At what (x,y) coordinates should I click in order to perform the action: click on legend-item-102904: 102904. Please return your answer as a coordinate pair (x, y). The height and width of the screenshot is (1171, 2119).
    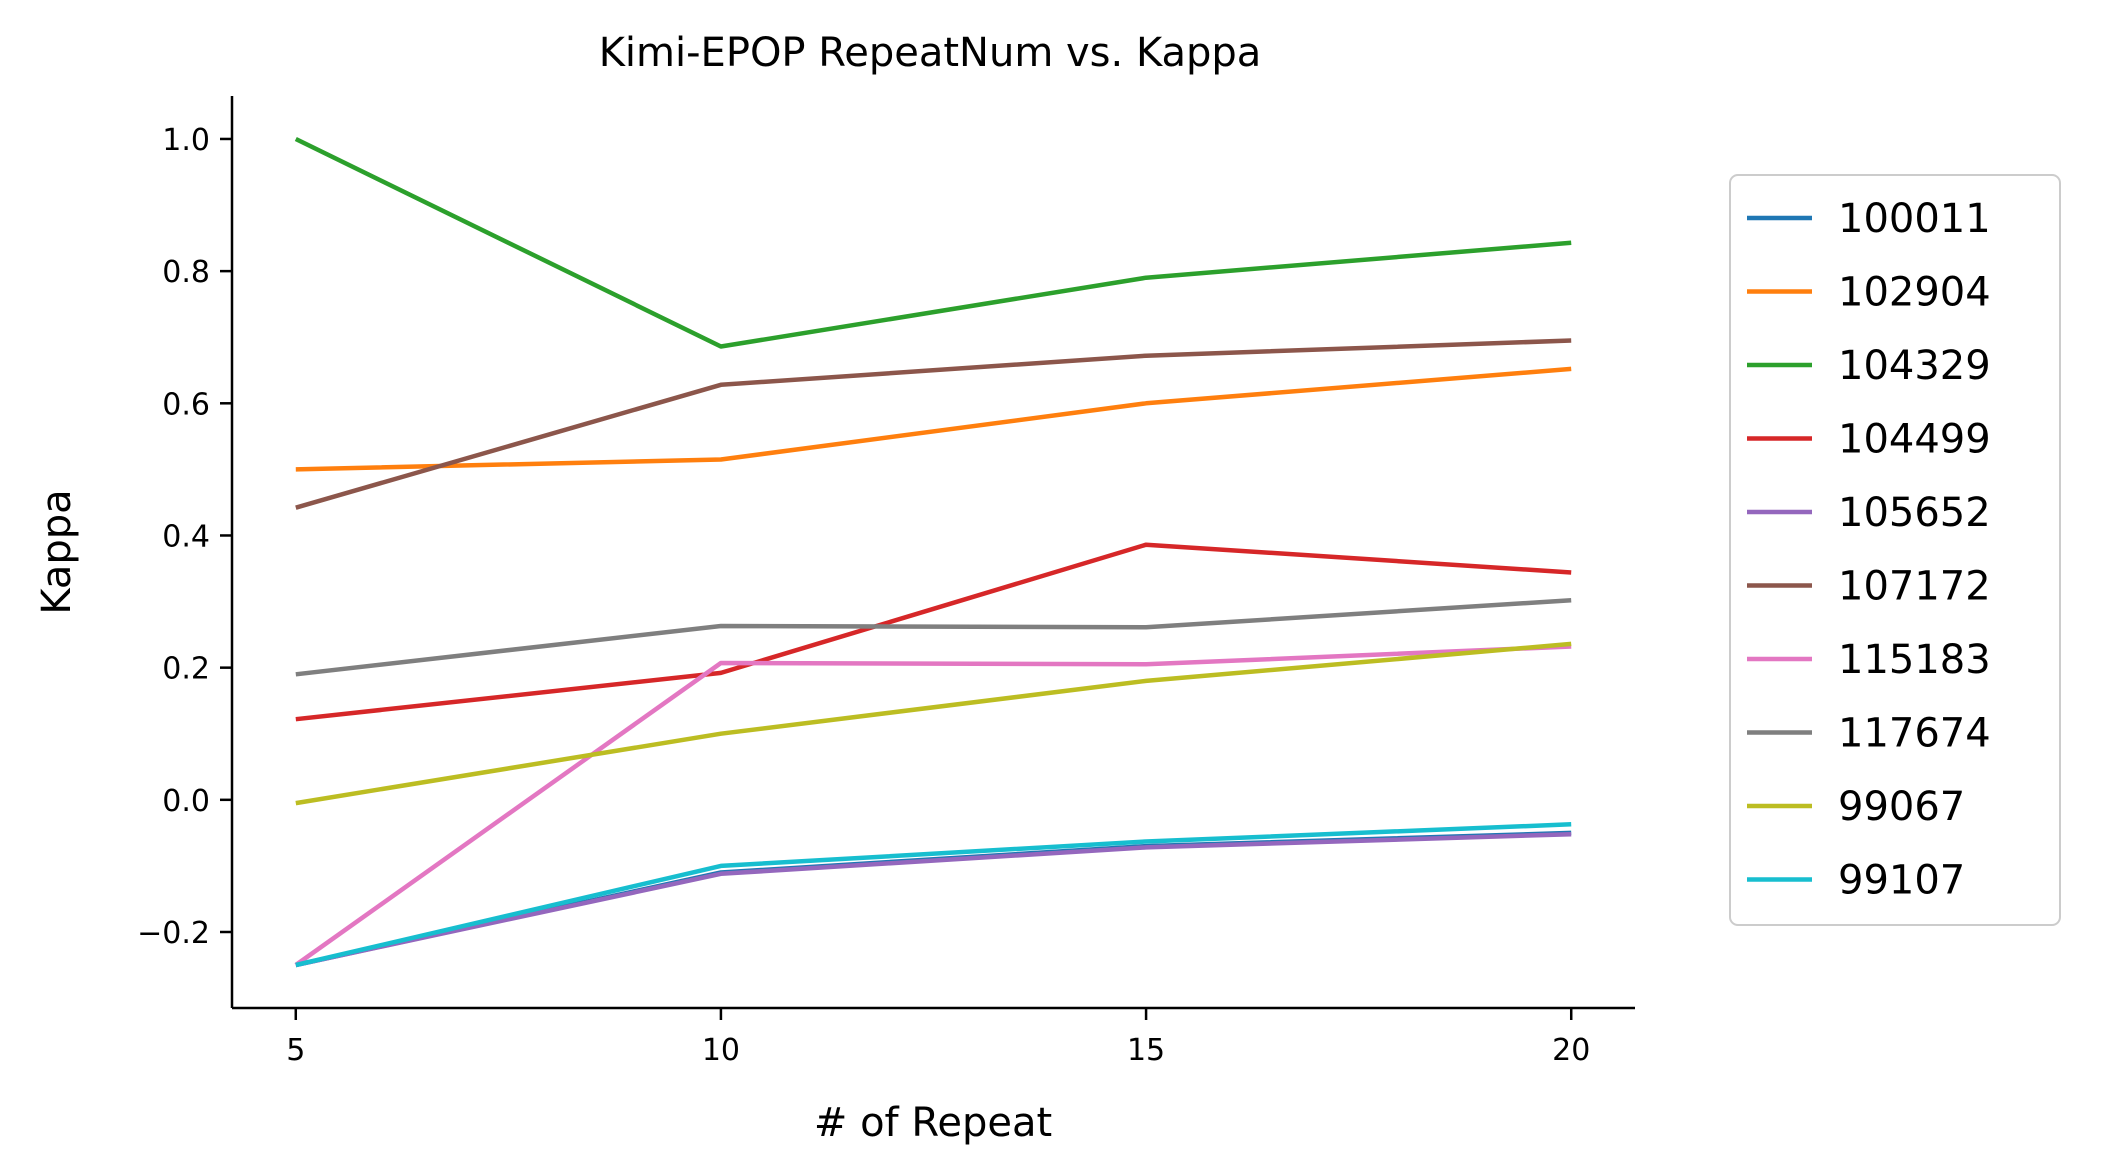
    Looking at the image, I should click on (1869, 293).